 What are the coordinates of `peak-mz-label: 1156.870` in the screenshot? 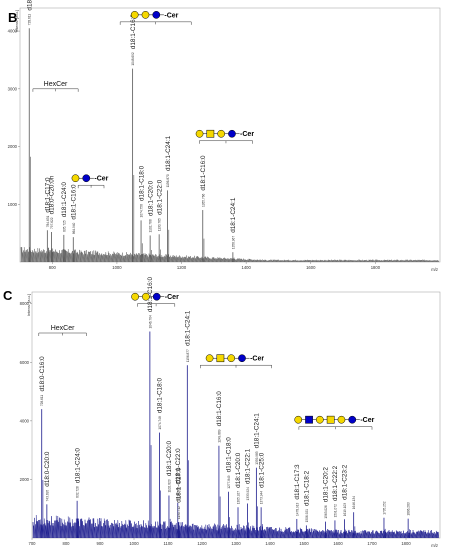 It's located at (168, 180).